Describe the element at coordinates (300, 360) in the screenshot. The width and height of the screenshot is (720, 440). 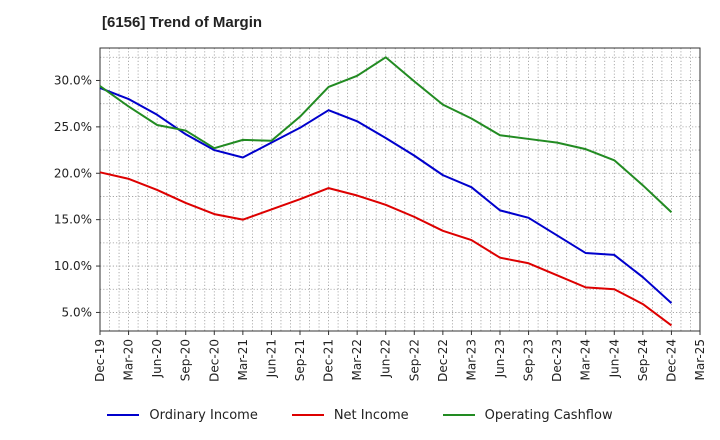
I see `x-tick-label: Sep-21` at that location.